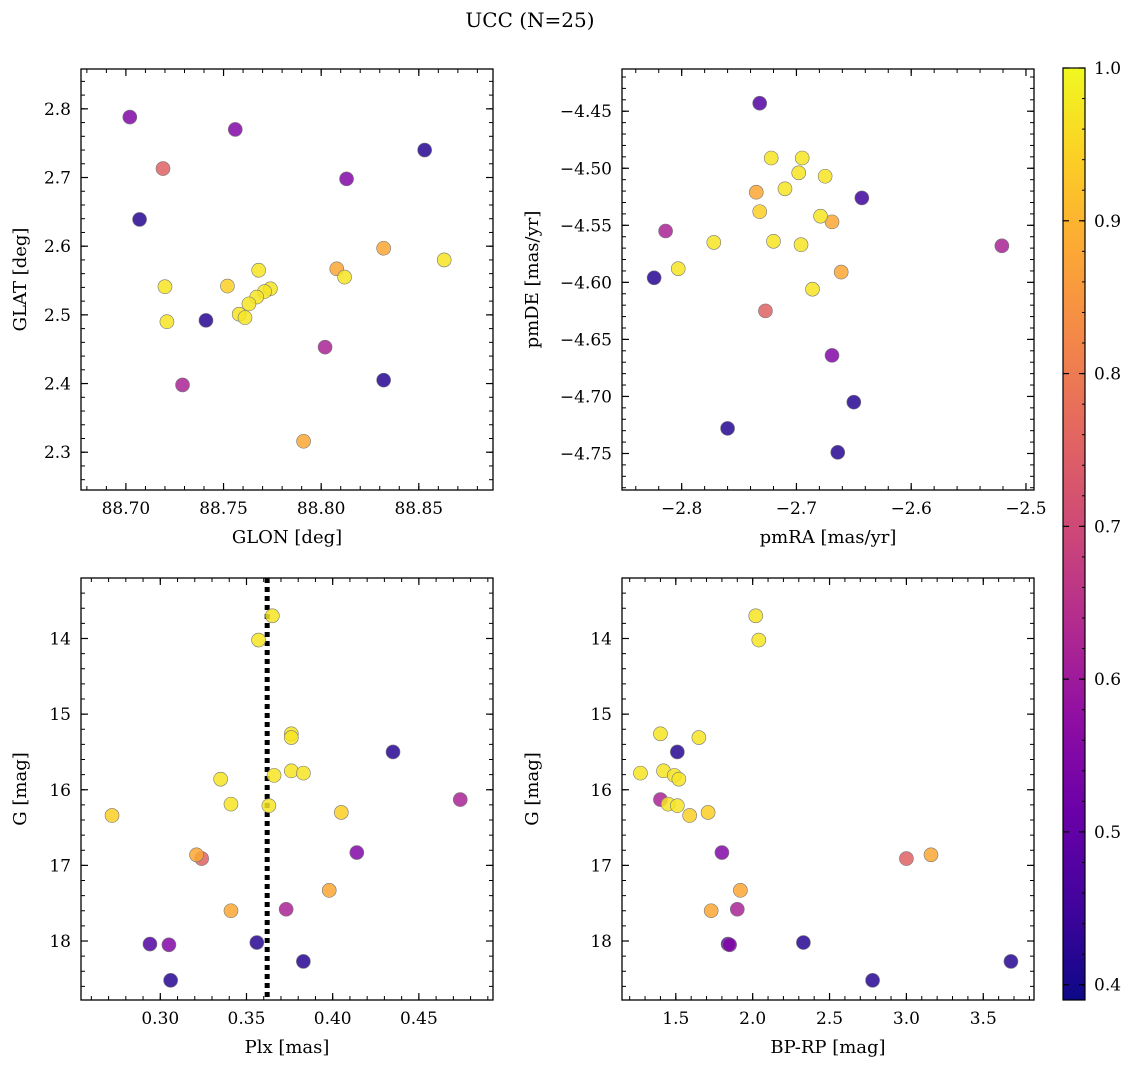 The height and width of the screenshot is (1068, 1136). Describe the element at coordinates (529, 20) in the screenshot. I see `figure-title: UCC (N=25)` at that location.